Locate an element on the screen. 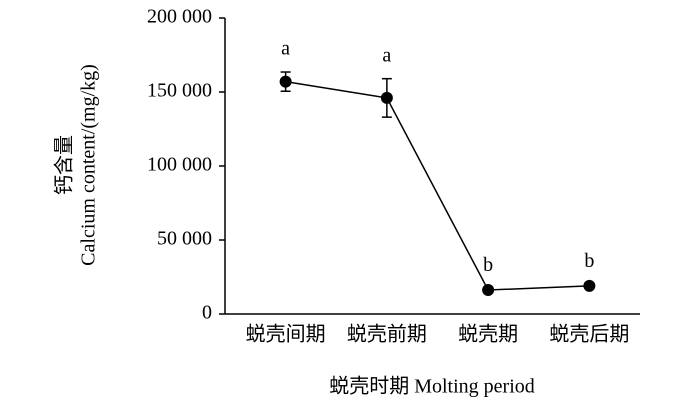 This screenshot has height=409, width=700. y-axis-label: 钙含量 is located at coordinates (64, 165).